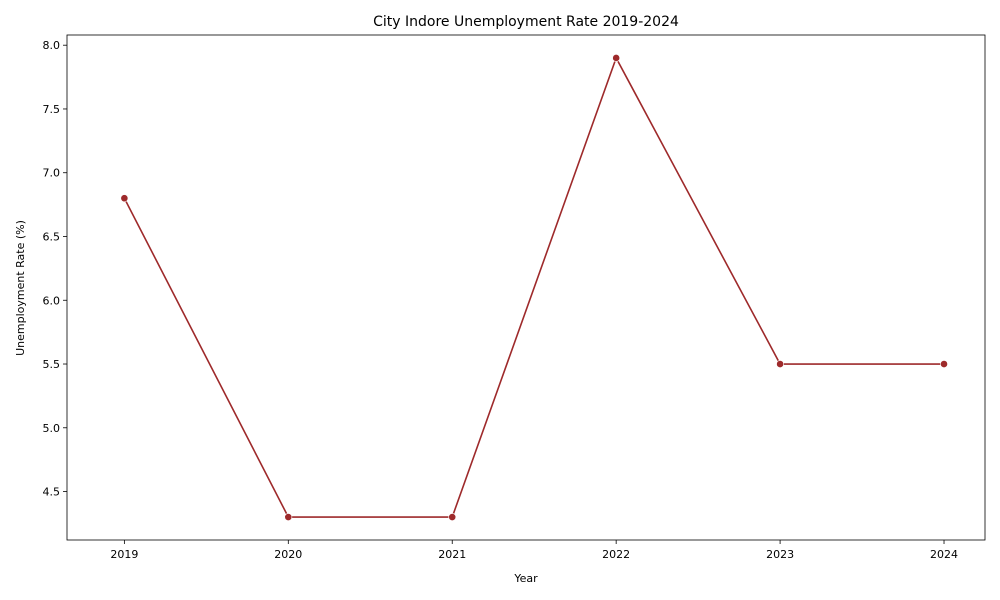 Image resolution: width=1000 pixels, height=600 pixels. Describe the element at coordinates (616, 554) in the screenshot. I see `x-tick-label: 2022` at that location.